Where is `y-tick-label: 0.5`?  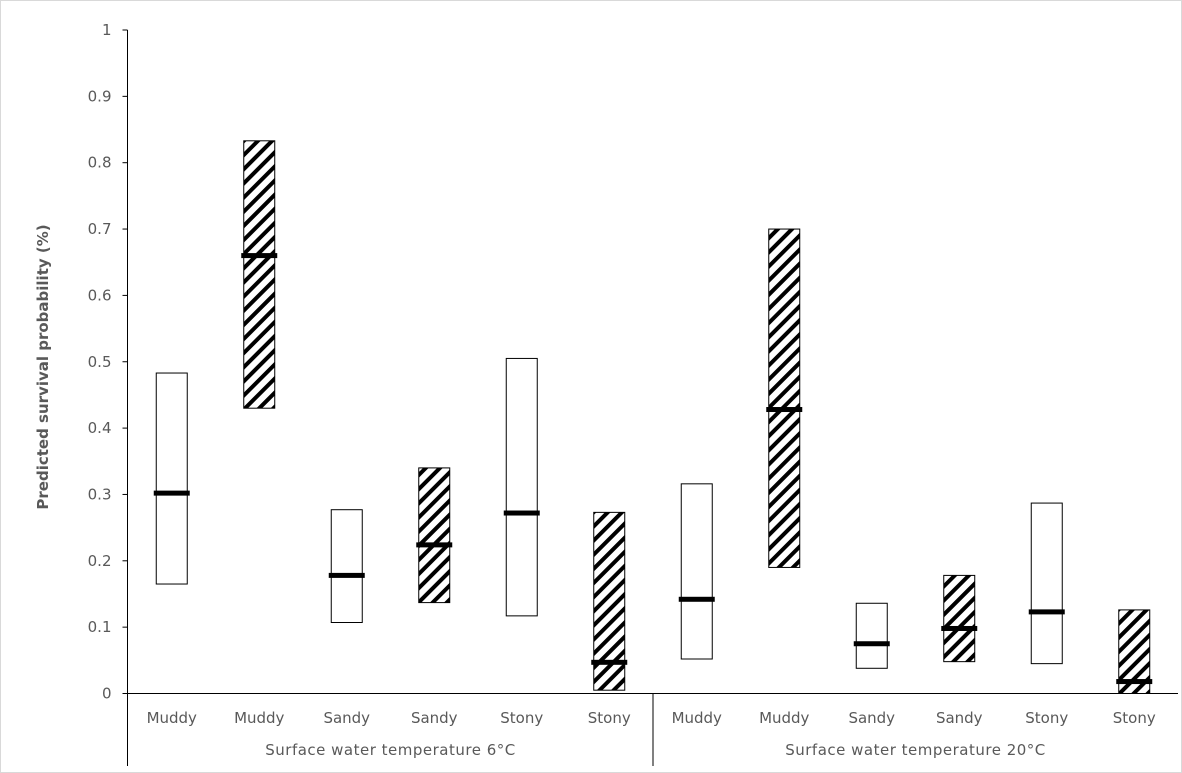
y-tick-label: 0.5 is located at coordinates (100, 362).